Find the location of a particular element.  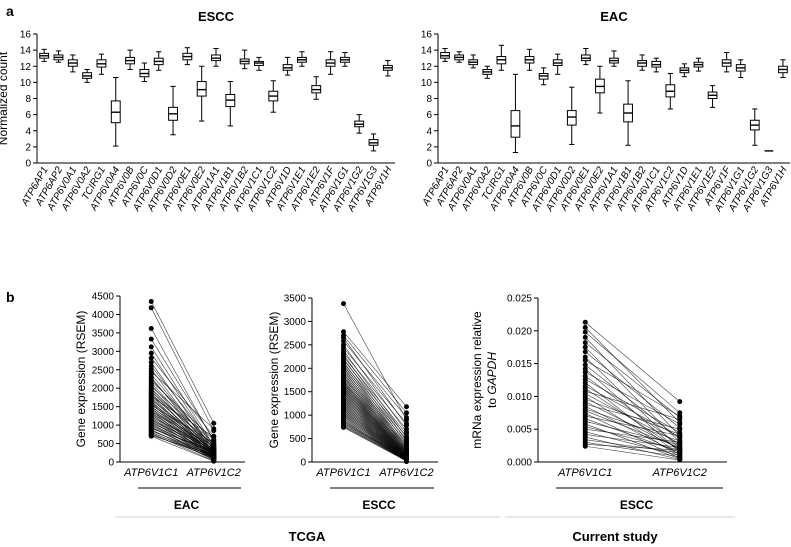

y-axis-label-italic: GAPDH is located at coordinates (492, 373).